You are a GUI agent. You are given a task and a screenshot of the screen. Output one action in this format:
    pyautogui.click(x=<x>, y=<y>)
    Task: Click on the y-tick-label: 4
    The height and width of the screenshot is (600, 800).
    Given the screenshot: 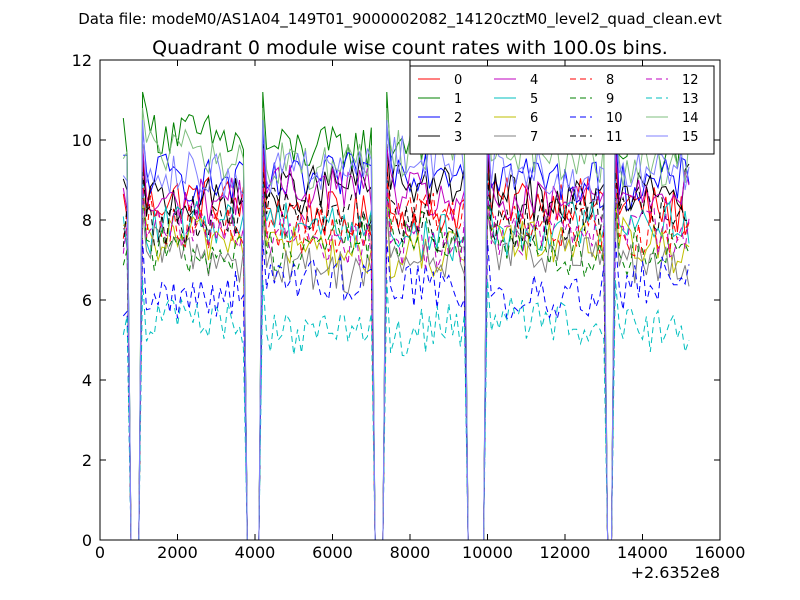 What is the action you would take?
    pyautogui.click(x=87, y=380)
    